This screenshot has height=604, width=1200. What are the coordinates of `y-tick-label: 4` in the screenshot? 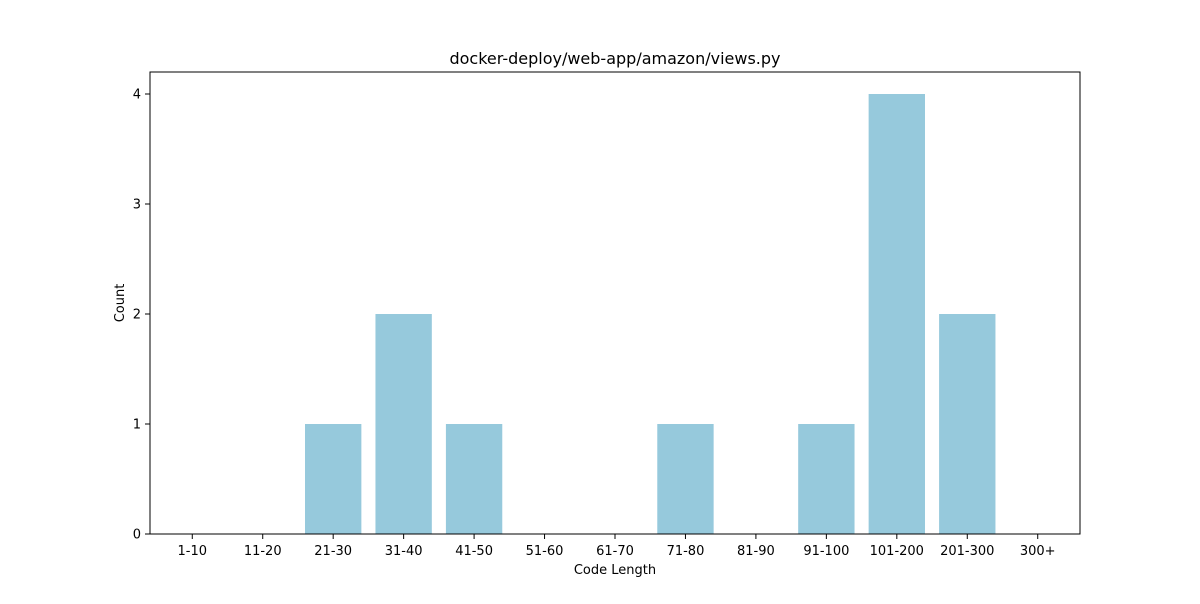 It's located at (137, 95).